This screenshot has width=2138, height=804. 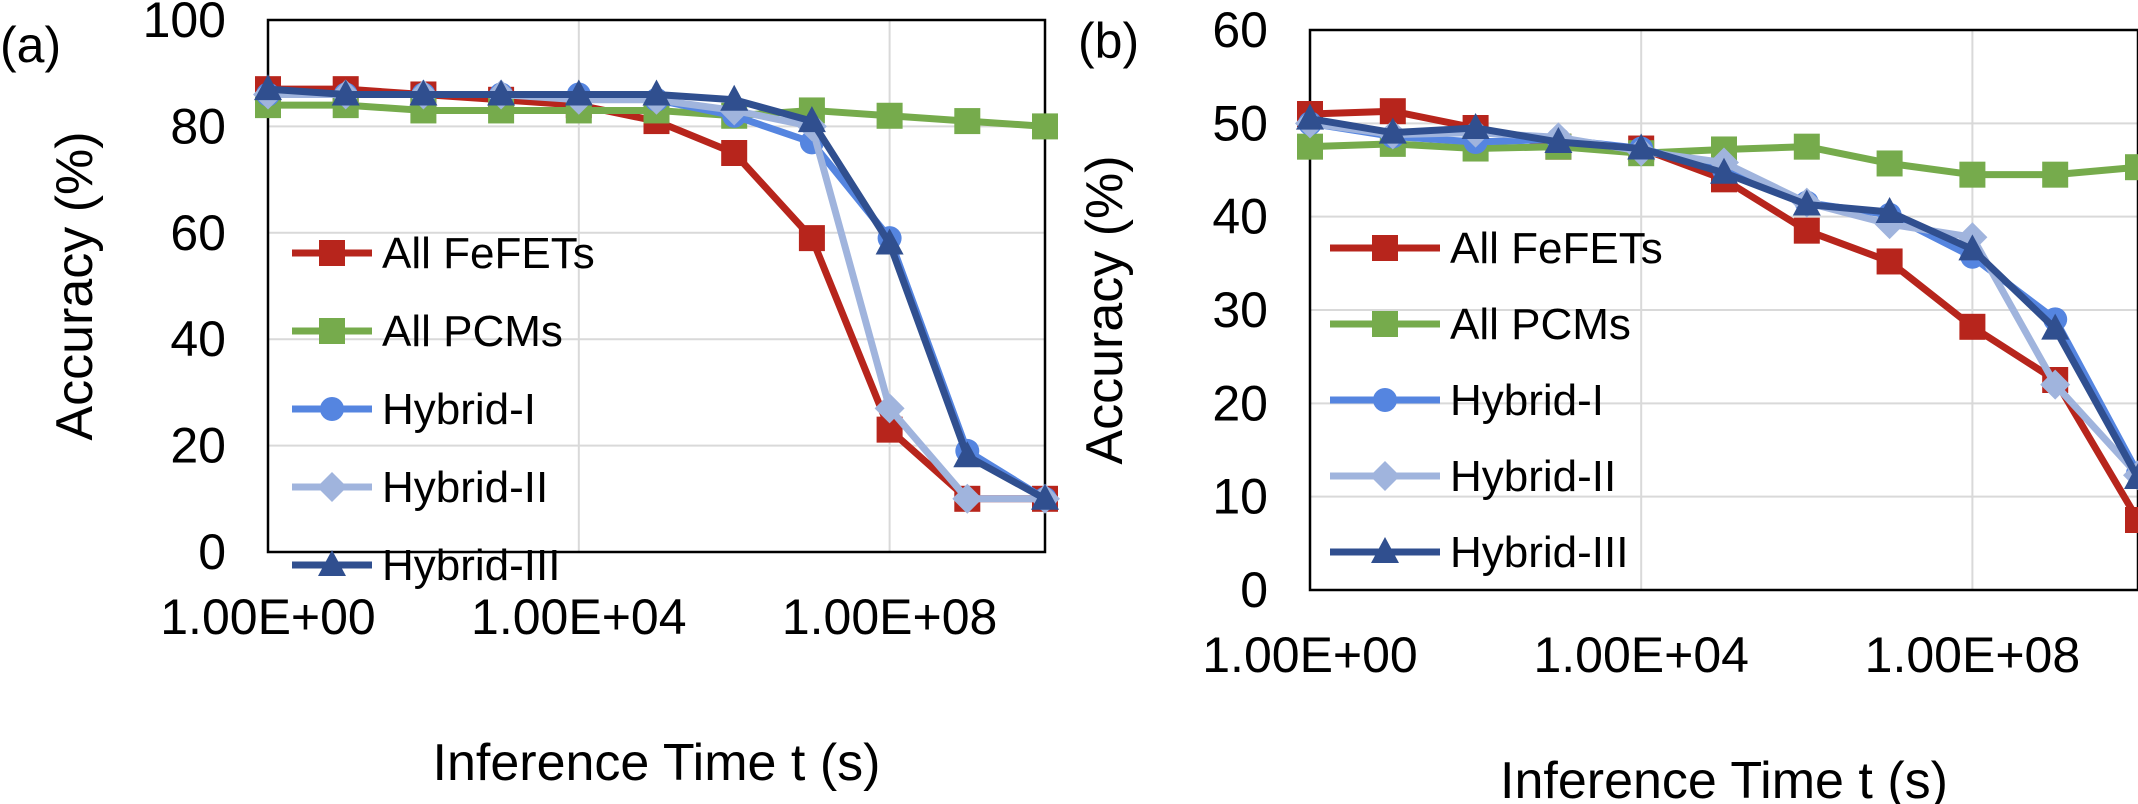 What do you see at coordinates (184, 24) in the screenshot?
I see `y-tick-label: 100` at bounding box center [184, 24].